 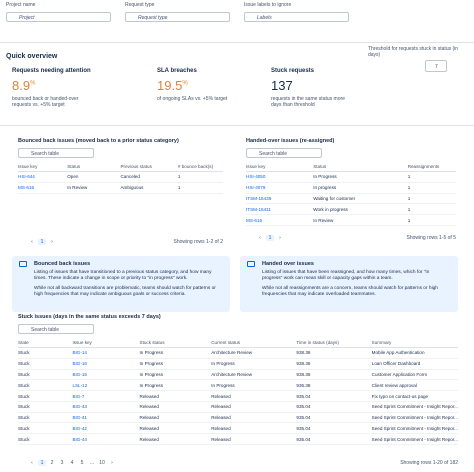 What do you see at coordinates (268, 5) in the screenshot?
I see `filter-label: Issue labels to ignore` at bounding box center [268, 5].